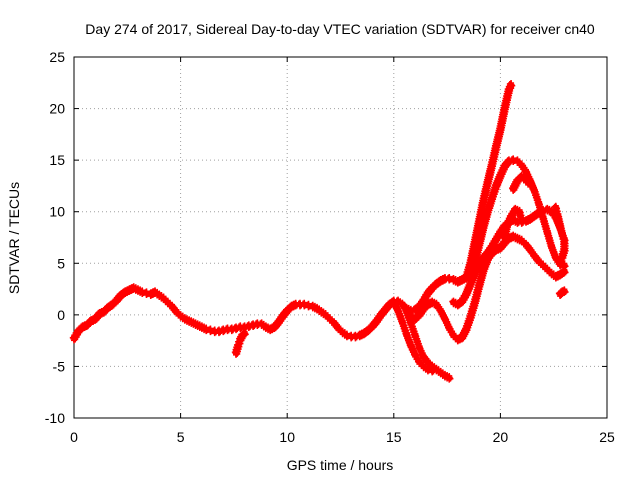  What do you see at coordinates (607, 437) in the screenshot?
I see `x-tick-label: 25` at bounding box center [607, 437].